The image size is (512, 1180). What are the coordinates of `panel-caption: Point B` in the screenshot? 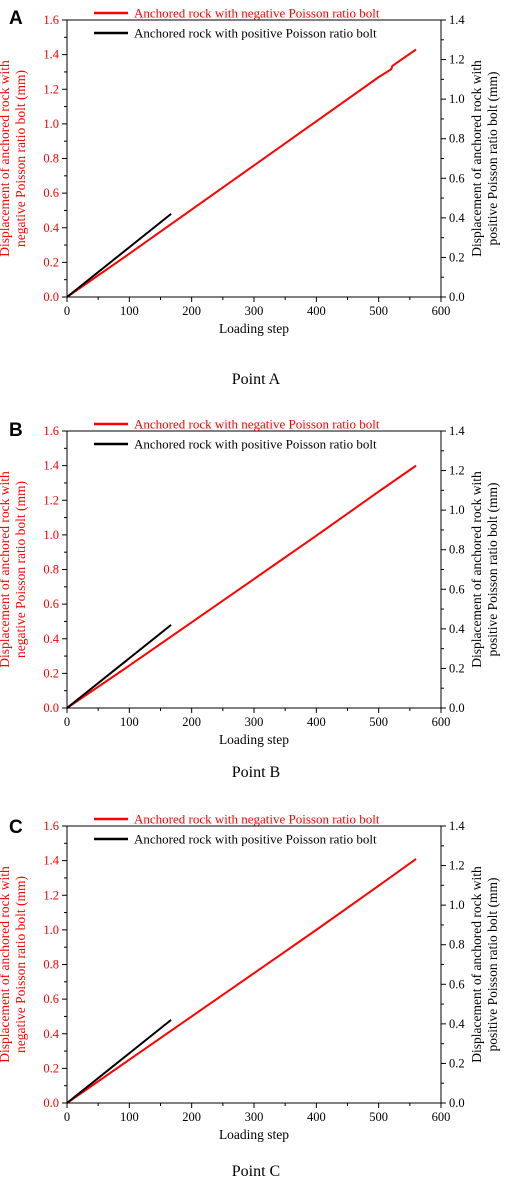 It's located at (256, 772).